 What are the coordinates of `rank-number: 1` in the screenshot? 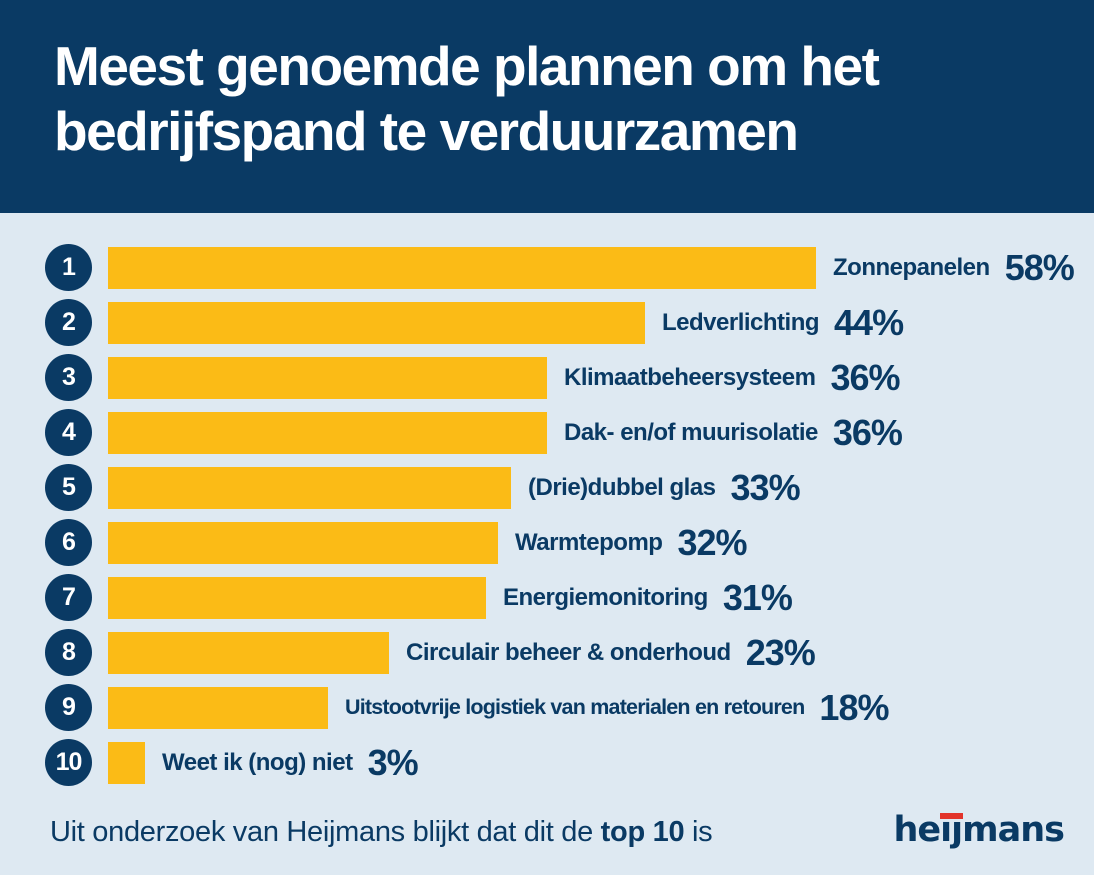 It's located at (69, 267).